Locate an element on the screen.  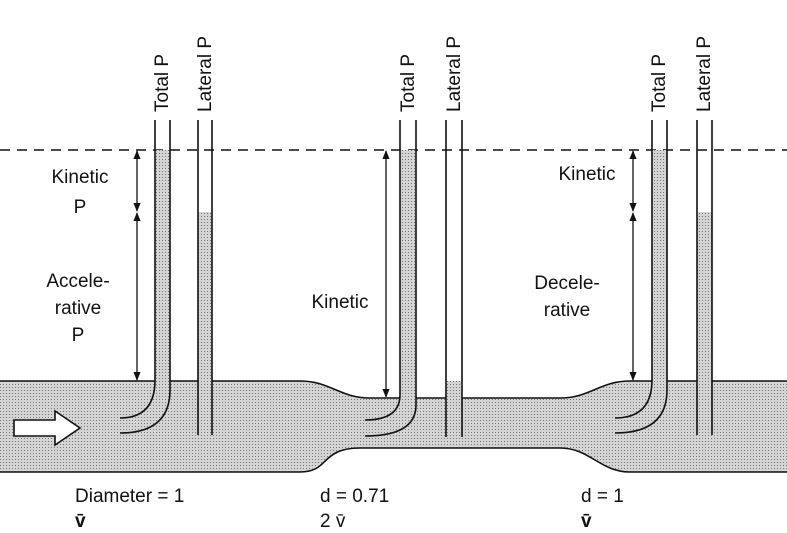
caption: d = 0.71 is located at coordinates (354, 496).